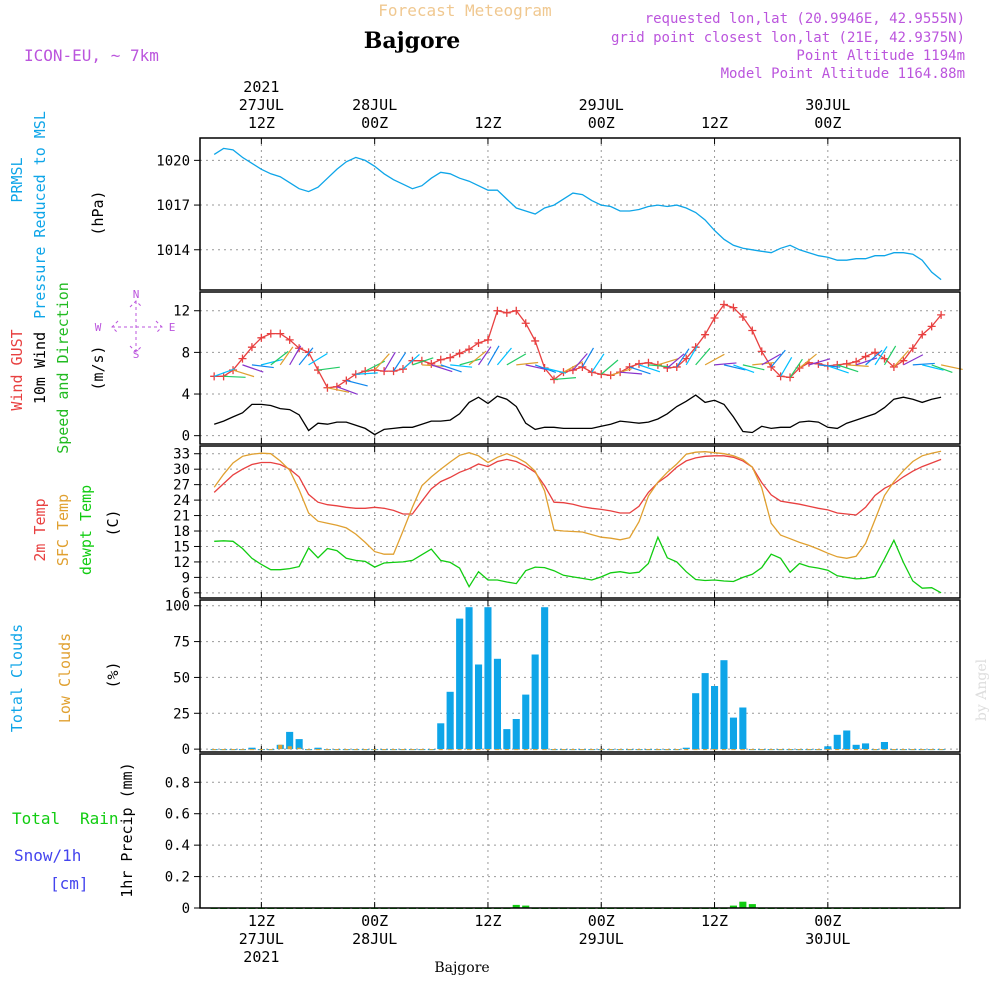  Describe the element at coordinates (47, 855) in the screenshot. I see `precip-snow-label: Snow/1h` at that location.